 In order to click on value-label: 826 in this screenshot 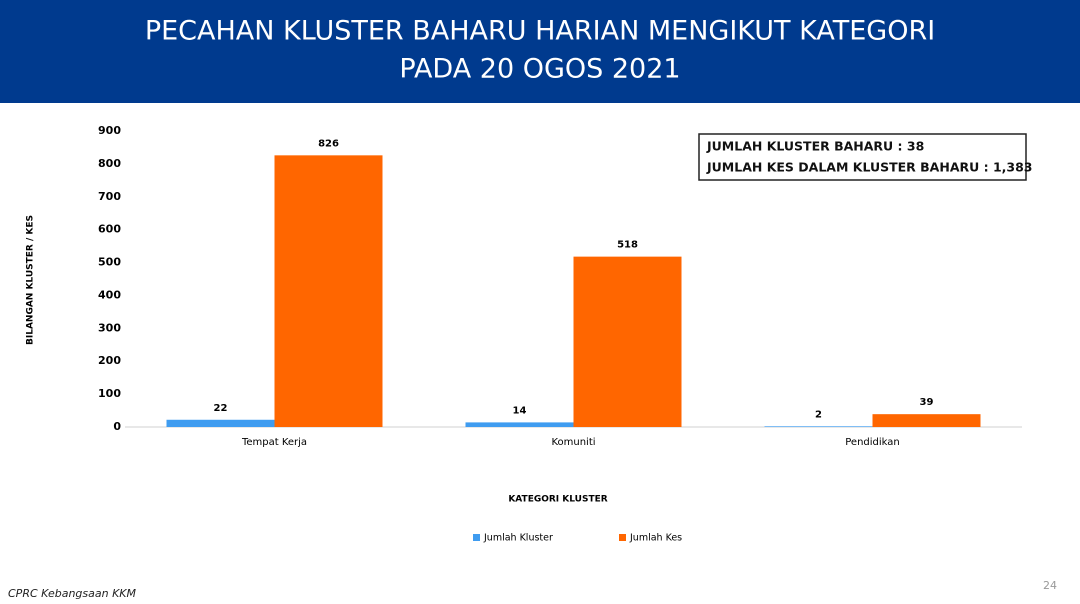, I will do `click(328, 143)`.